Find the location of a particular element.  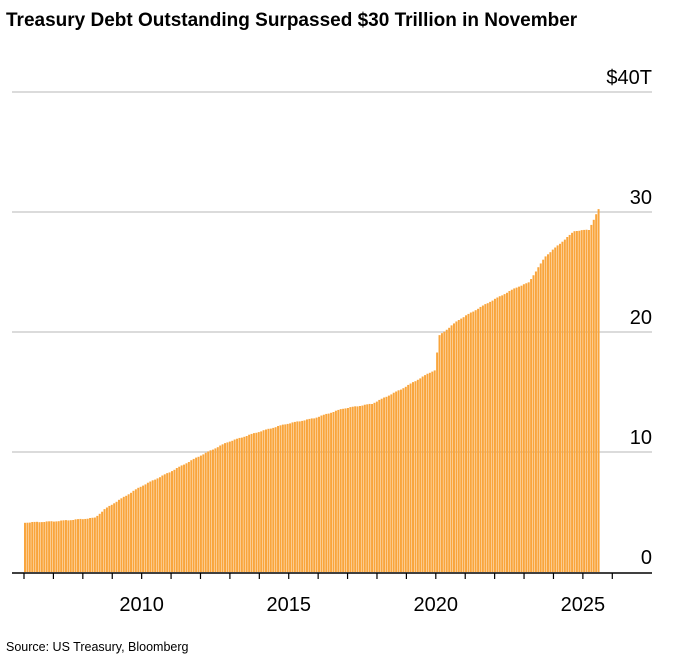

y-tick-labels: 0 10 20 30 $40T is located at coordinates (629, 318).